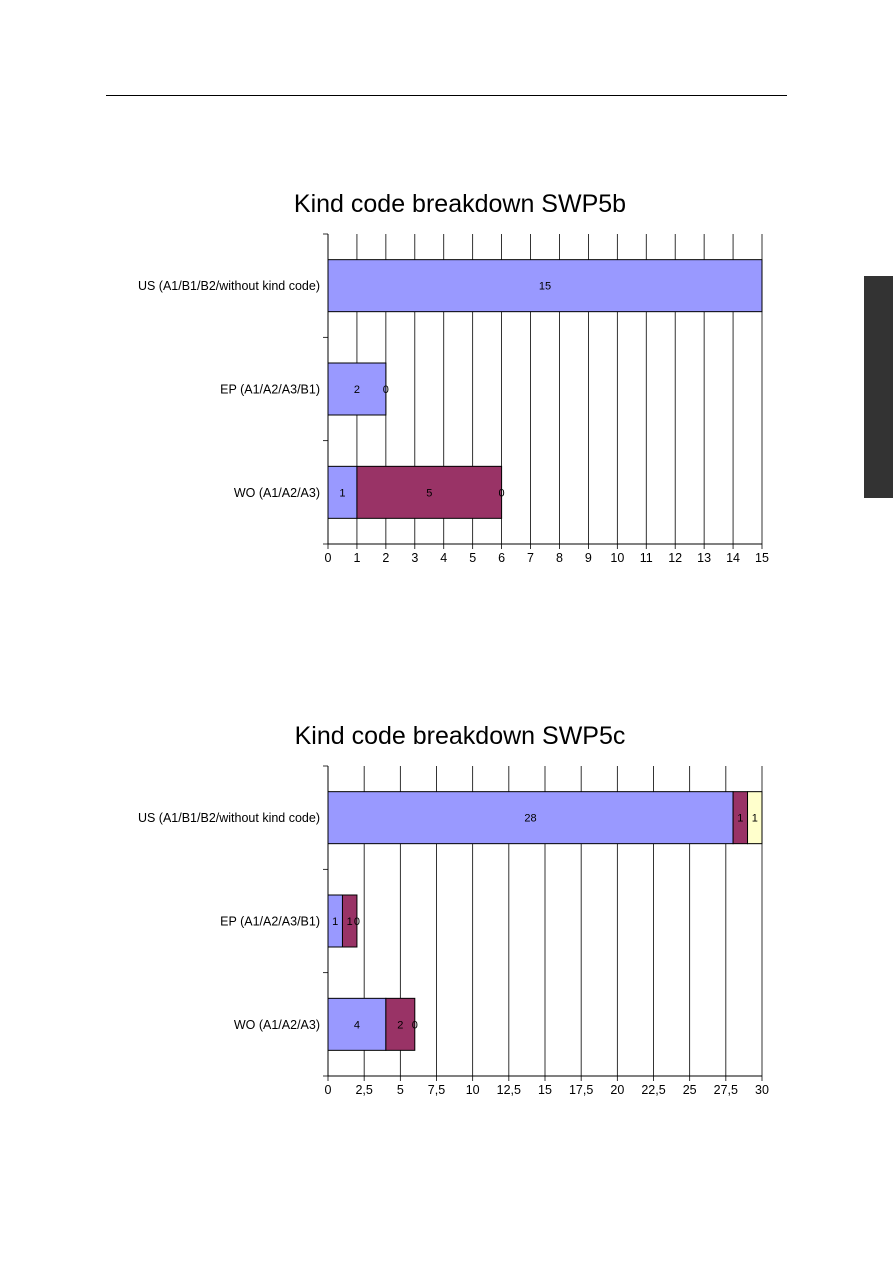 The height and width of the screenshot is (1263, 893). What do you see at coordinates (878, 387) in the screenshot?
I see `side-tab` at bounding box center [878, 387].